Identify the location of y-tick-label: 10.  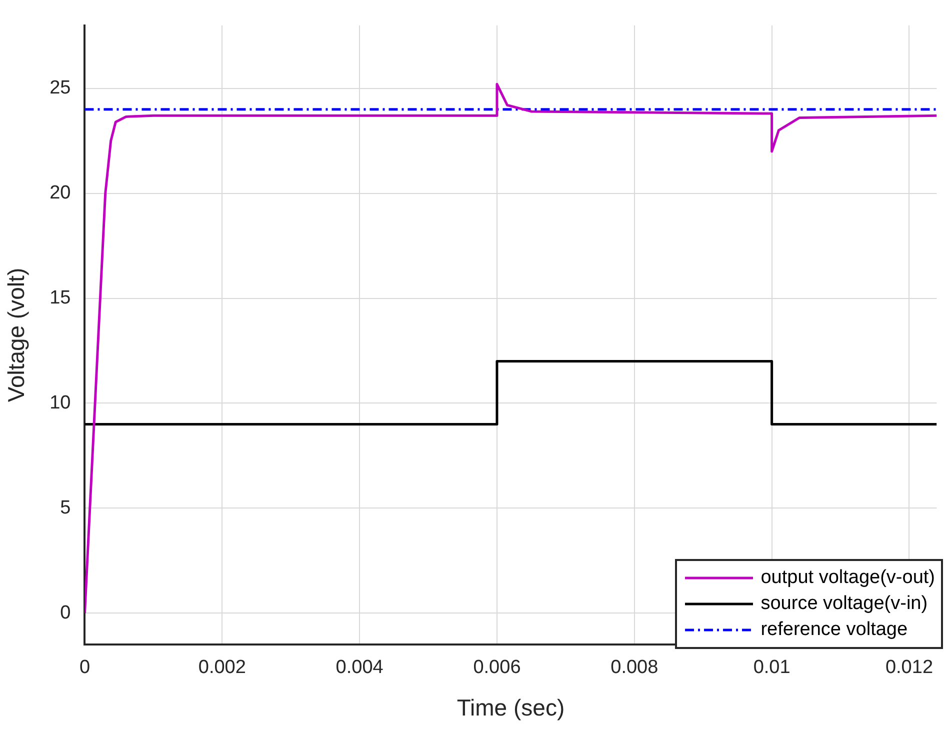
(60, 403).